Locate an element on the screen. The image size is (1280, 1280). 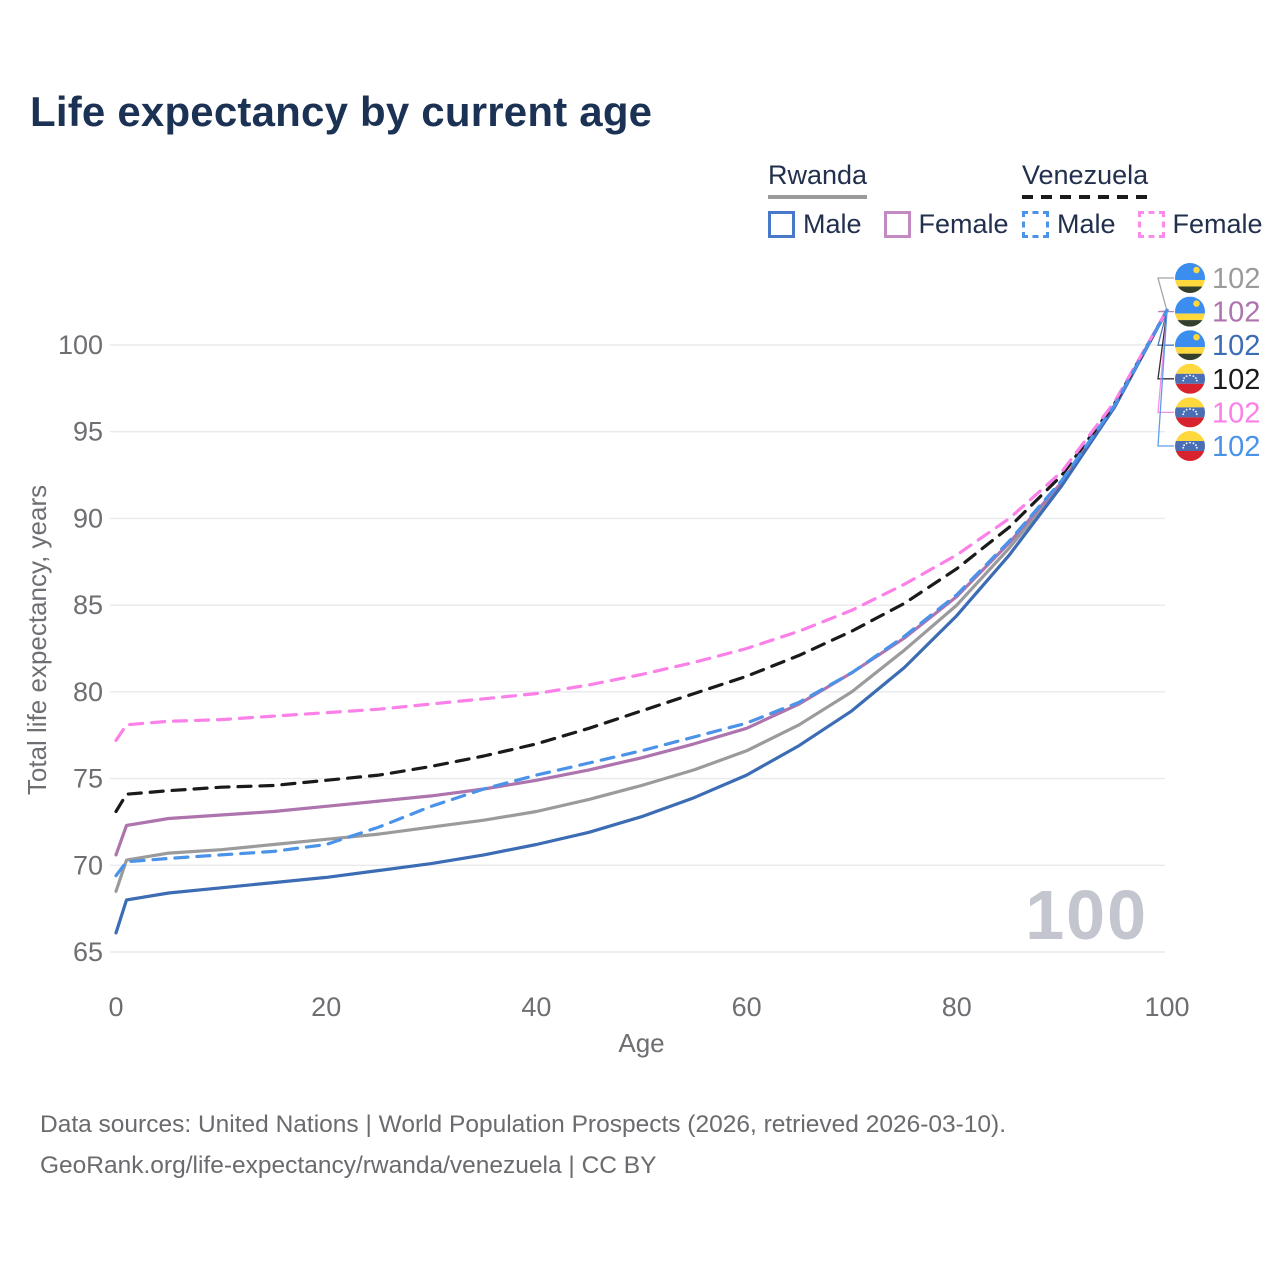
y-tick-label: 75 is located at coordinates (88, 779).